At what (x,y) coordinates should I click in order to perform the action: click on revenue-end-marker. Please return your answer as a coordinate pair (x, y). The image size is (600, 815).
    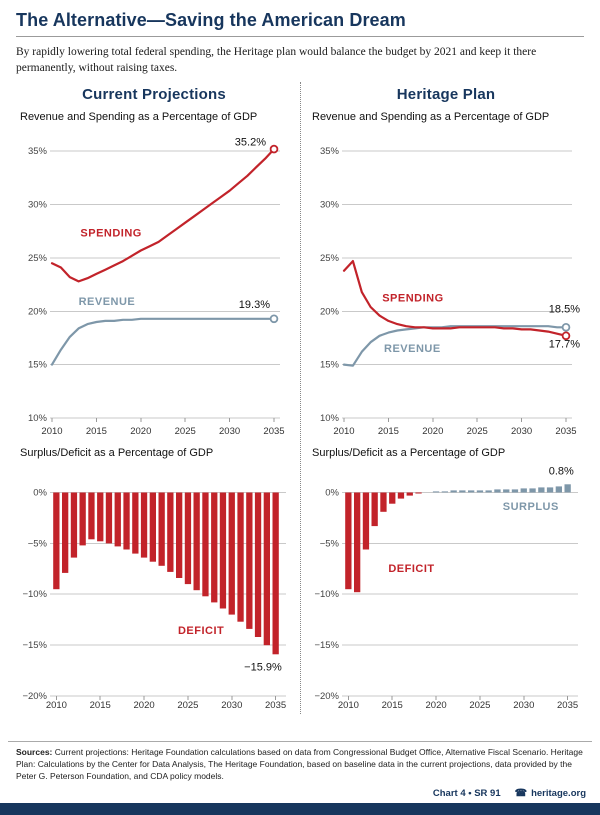
    Looking at the image, I should click on (274, 319).